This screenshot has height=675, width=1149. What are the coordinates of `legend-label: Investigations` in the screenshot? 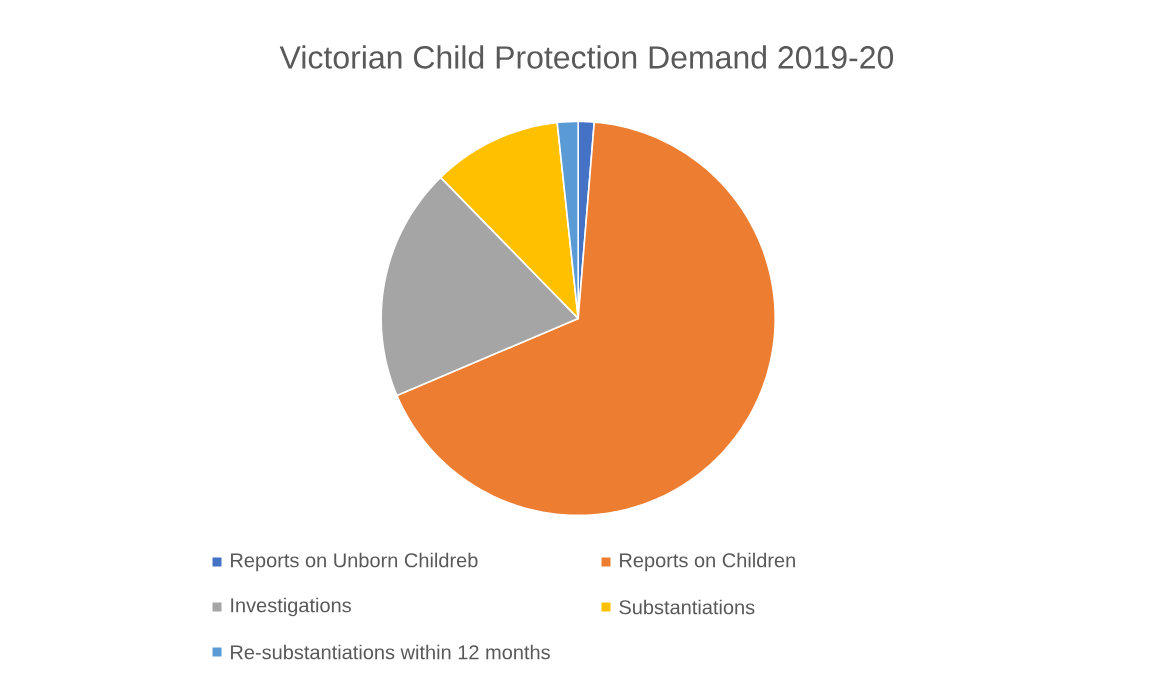 It's located at (291, 607).